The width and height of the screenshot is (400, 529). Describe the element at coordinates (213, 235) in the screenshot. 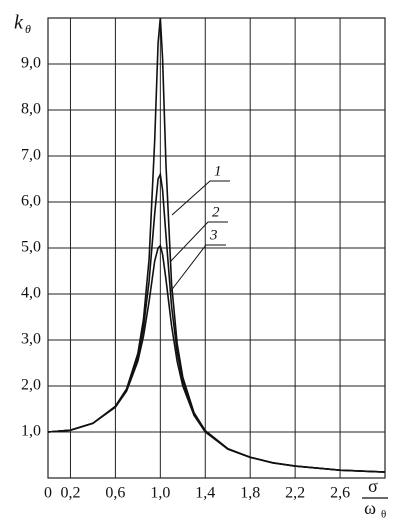

I see `series-label: 3` at that location.